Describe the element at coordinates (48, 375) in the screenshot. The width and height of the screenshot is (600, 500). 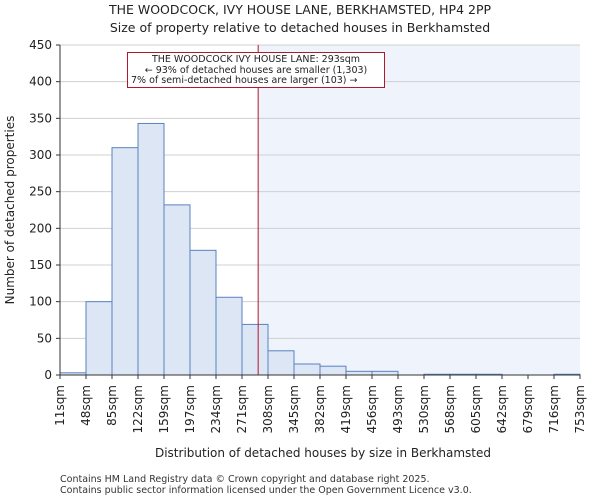
I see `y-tick-label-0: 0` at that location.